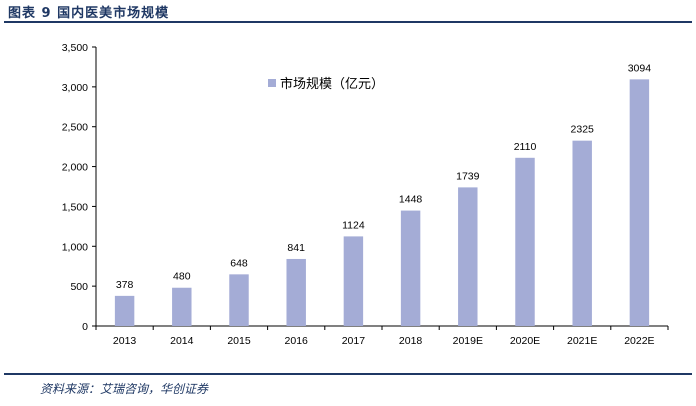 The width and height of the screenshot is (696, 406). I want to click on legend-swatch, so click(272, 83).